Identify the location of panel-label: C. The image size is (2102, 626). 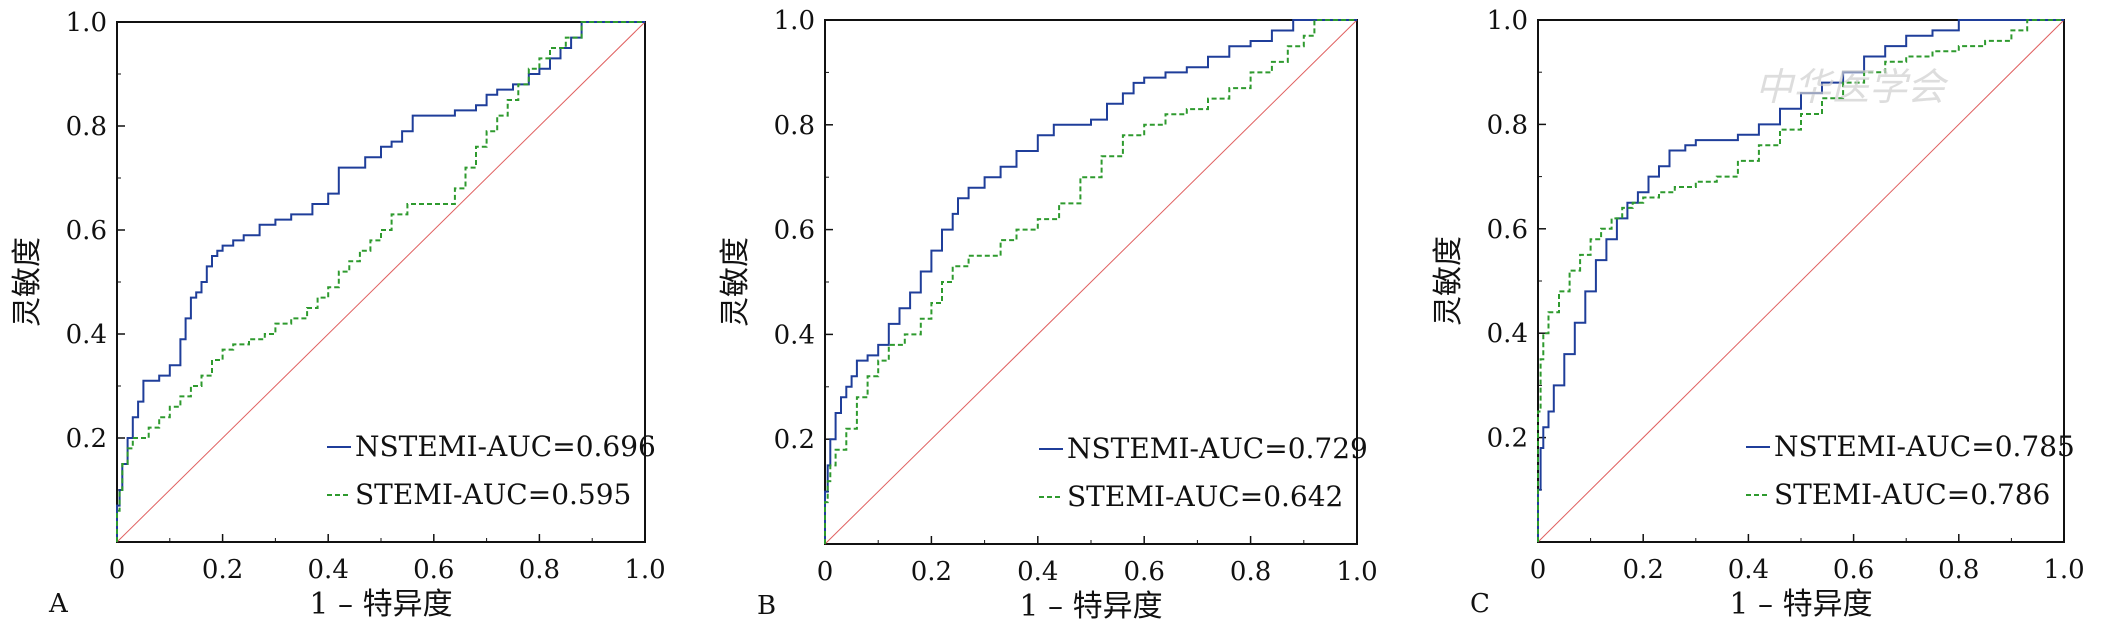
(1480, 604).